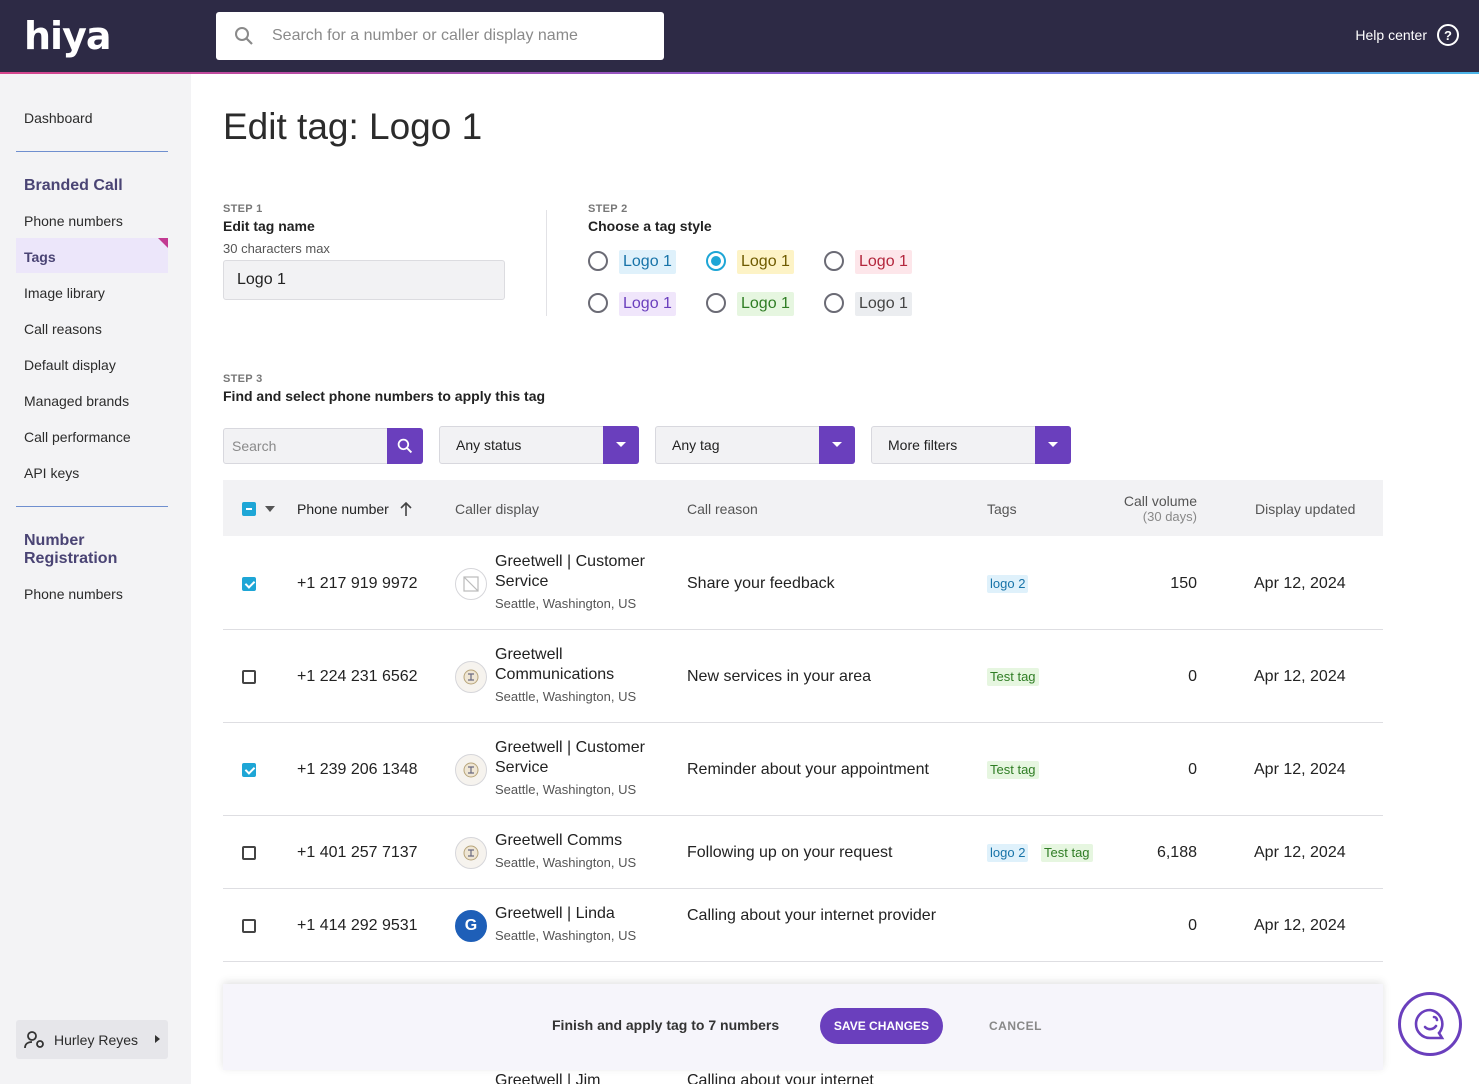 The height and width of the screenshot is (1084, 1479). Describe the element at coordinates (1430, 1024) in the screenshot. I see `chat-support-button` at that location.